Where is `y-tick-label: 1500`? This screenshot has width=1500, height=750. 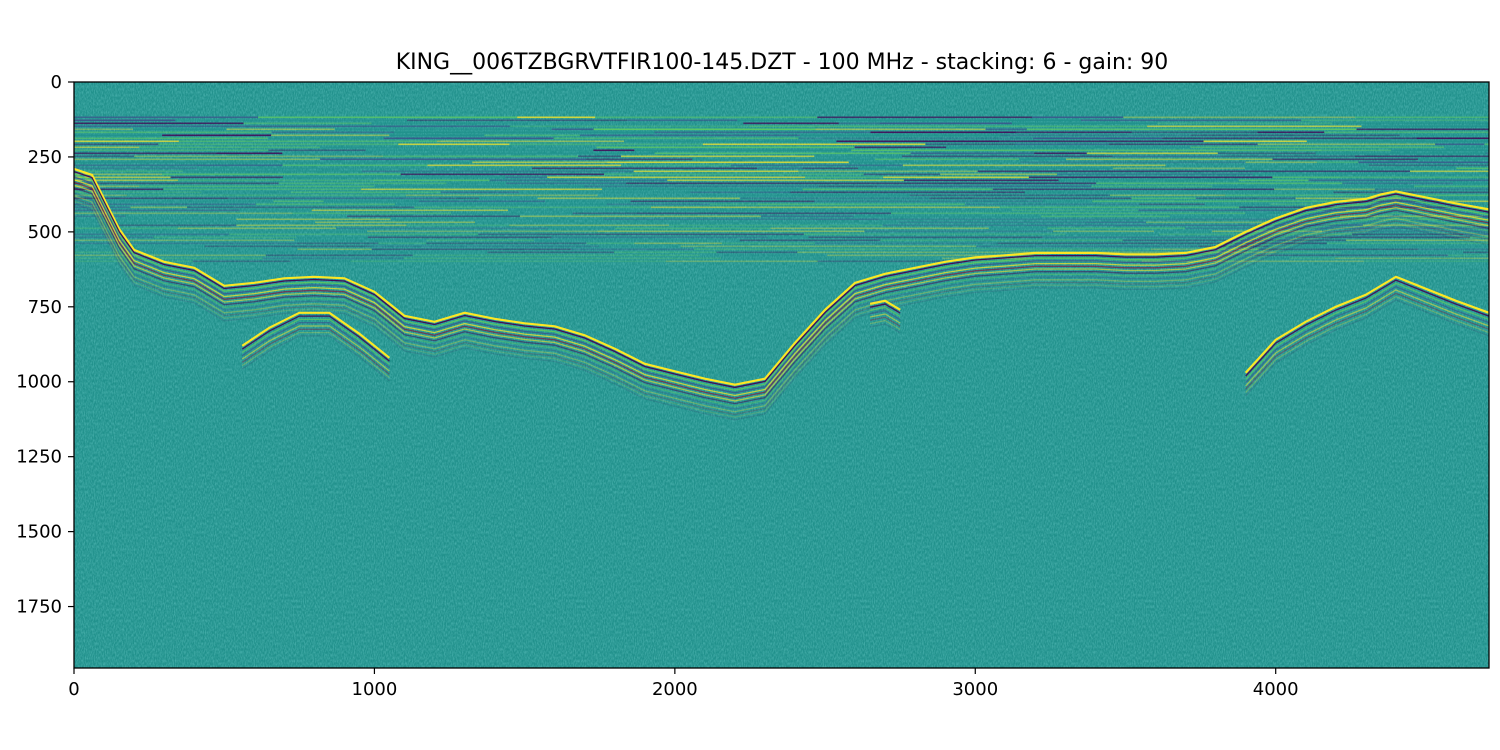
y-tick-label: 1500 is located at coordinates (39, 532).